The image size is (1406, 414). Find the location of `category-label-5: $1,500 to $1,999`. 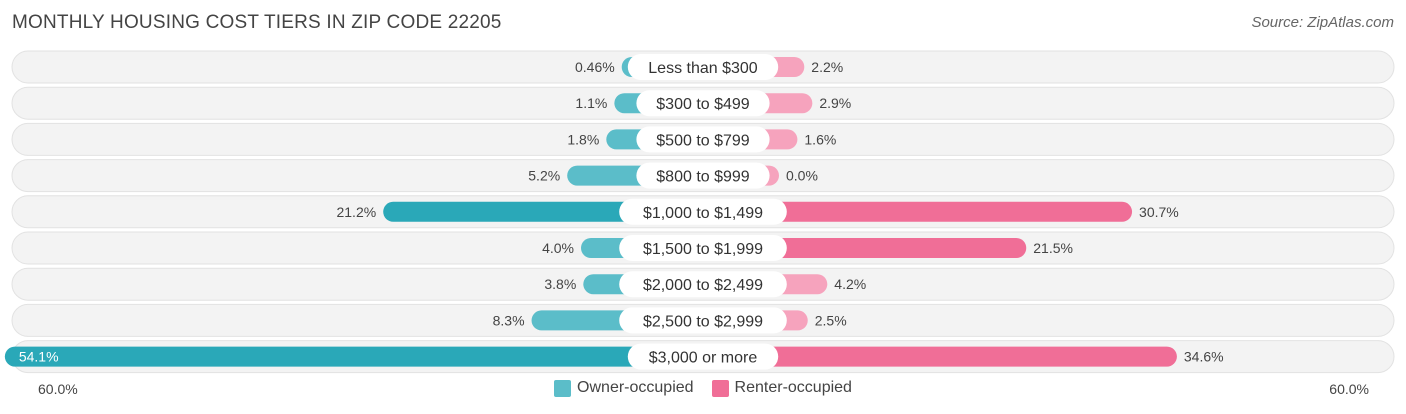

category-label-5: $1,500 to $1,999 is located at coordinates (703, 249).